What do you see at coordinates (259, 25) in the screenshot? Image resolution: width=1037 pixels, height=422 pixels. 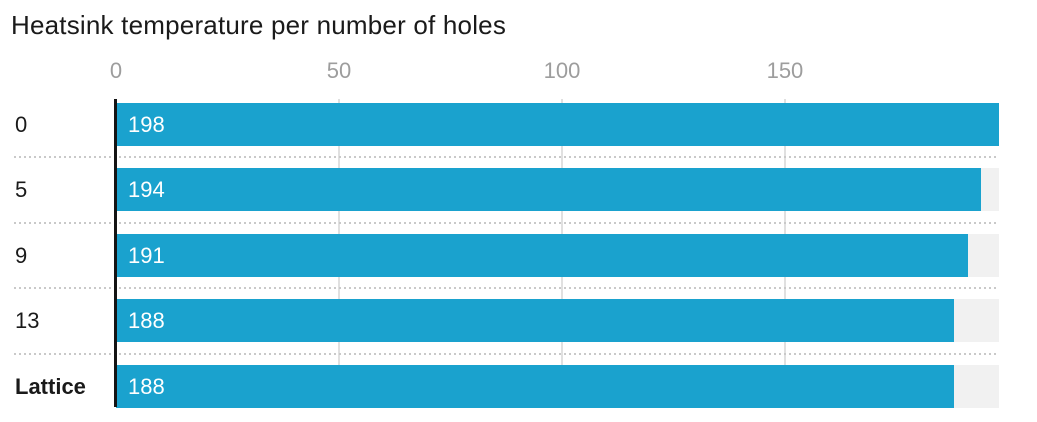 I see `chart-title: Heatsink temperature per number of holes` at bounding box center [259, 25].